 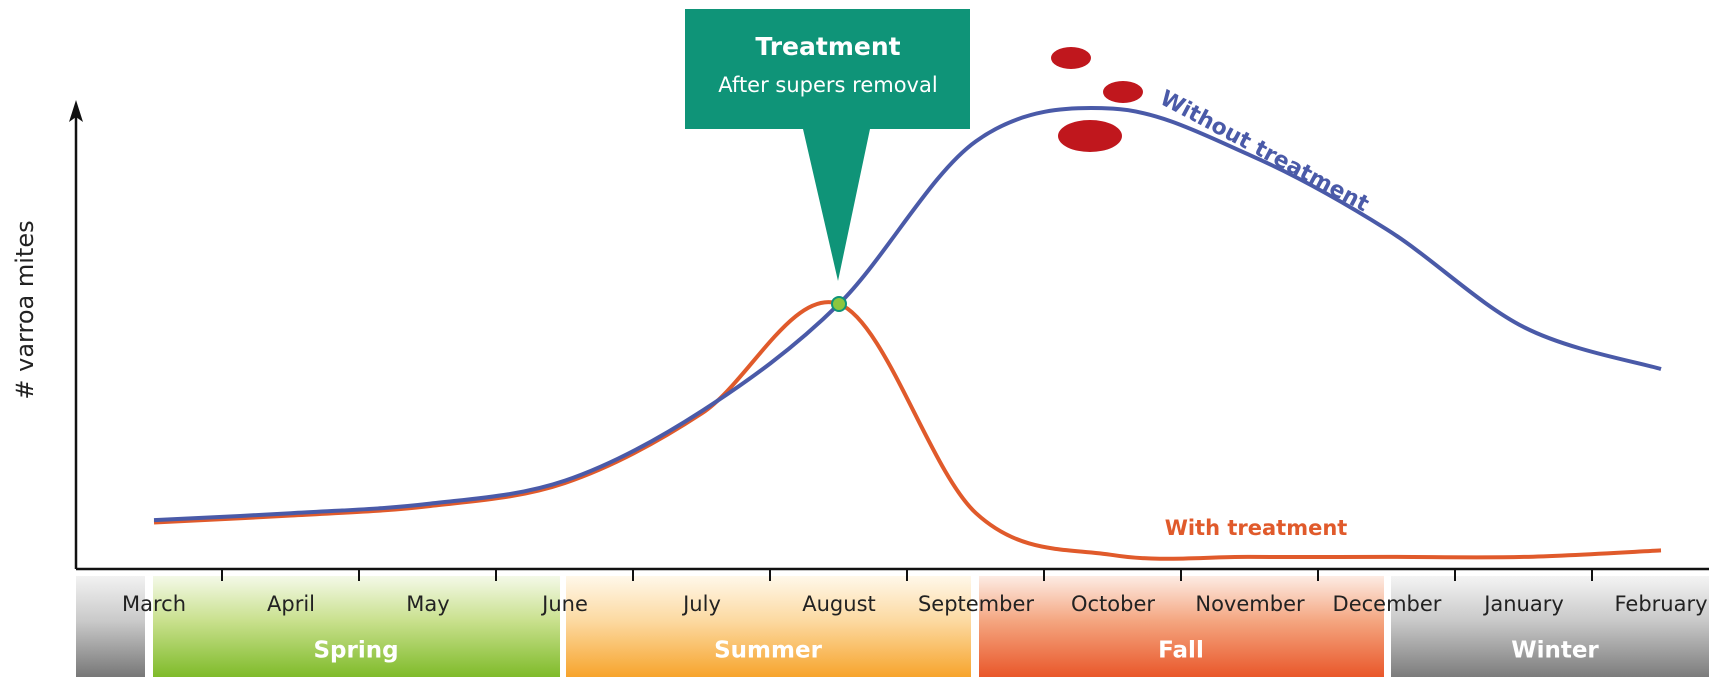 What do you see at coordinates (976, 604) in the screenshot?
I see `x-tick-label: September` at bounding box center [976, 604].